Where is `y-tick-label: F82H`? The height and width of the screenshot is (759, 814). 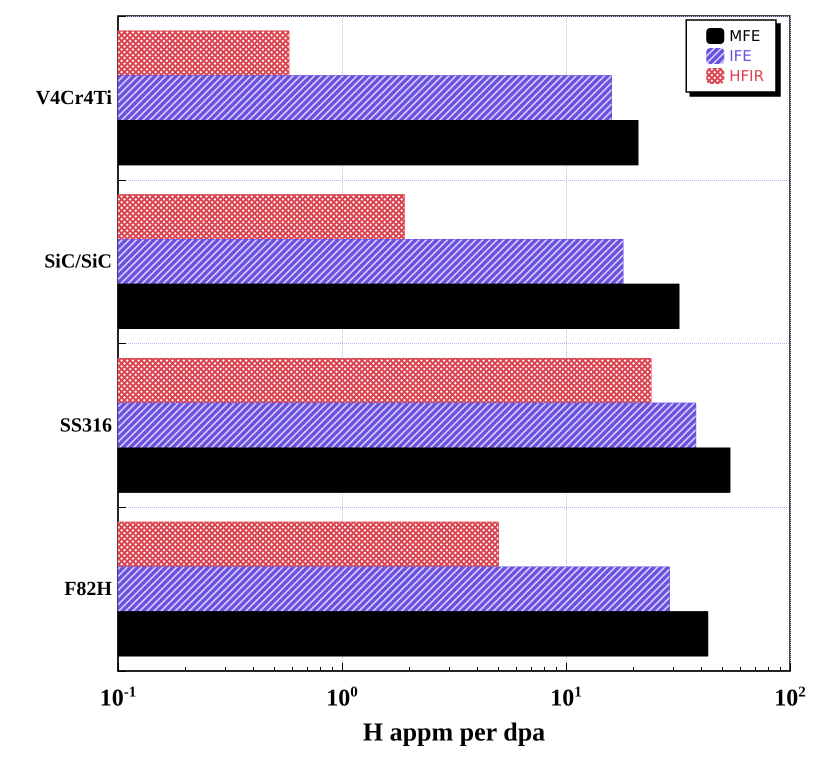
y-tick-label: F82H is located at coordinates (88, 589).